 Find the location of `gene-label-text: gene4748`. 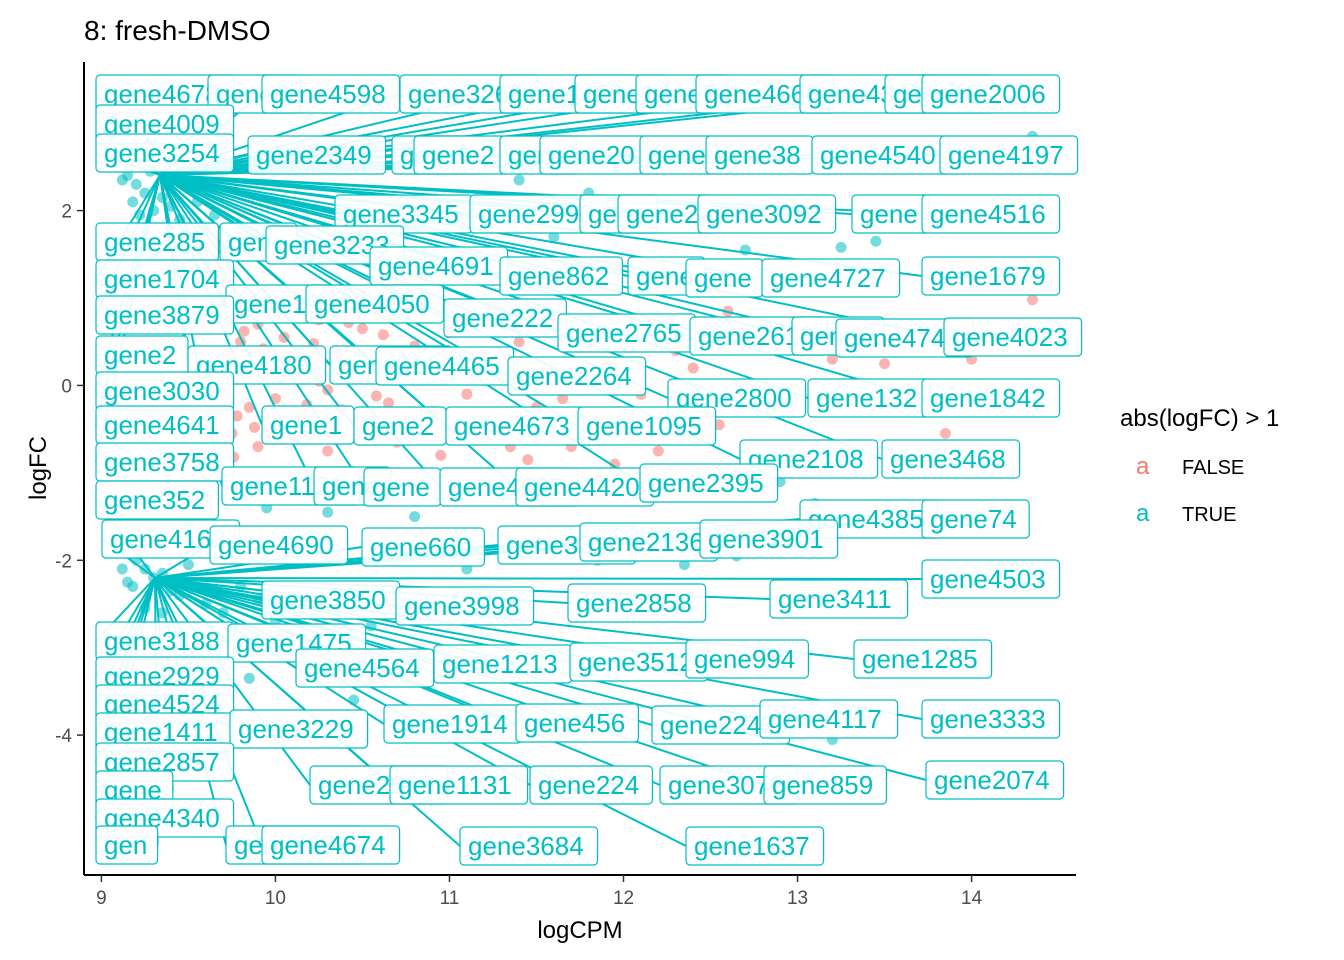

gene-label-text: gene4748 is located at coordinates (902, 338).